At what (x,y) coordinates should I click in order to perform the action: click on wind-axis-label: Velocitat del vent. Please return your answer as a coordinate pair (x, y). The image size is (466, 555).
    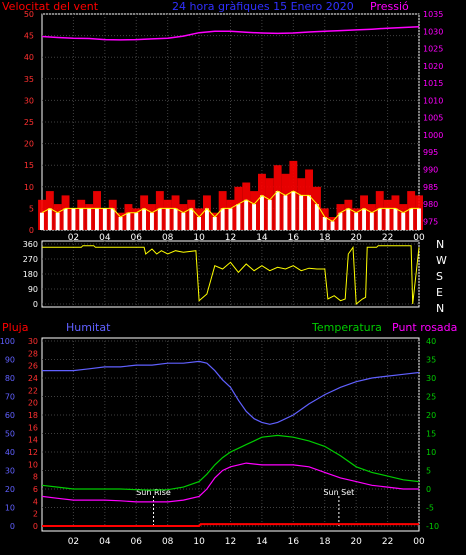
    Looking at the image, I should click on (50, 6).